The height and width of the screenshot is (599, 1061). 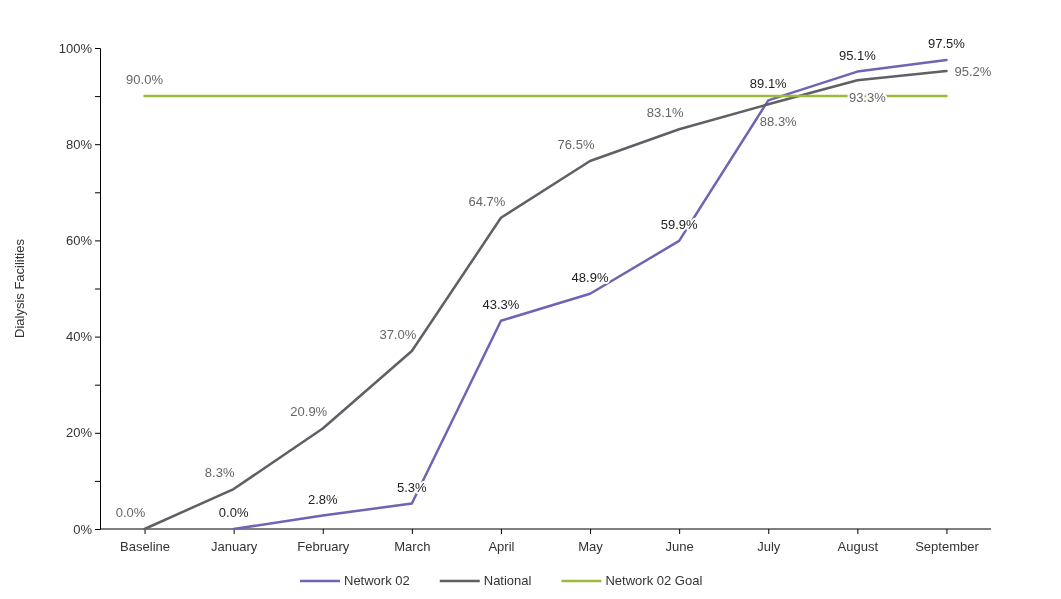 I want to click on data-label: 48.9%, so click(x=590, y=277).